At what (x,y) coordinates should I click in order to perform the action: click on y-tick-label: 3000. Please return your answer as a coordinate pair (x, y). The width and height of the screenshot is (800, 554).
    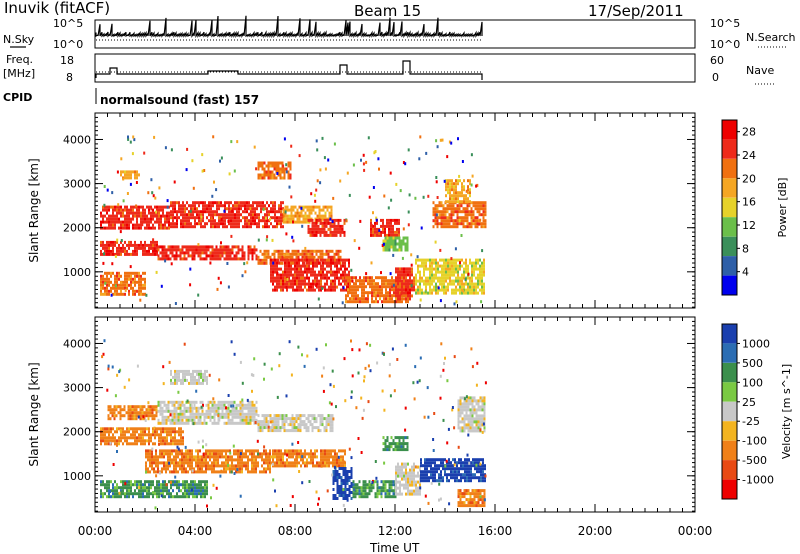
    Looking at the image, I should click on (77, 184).